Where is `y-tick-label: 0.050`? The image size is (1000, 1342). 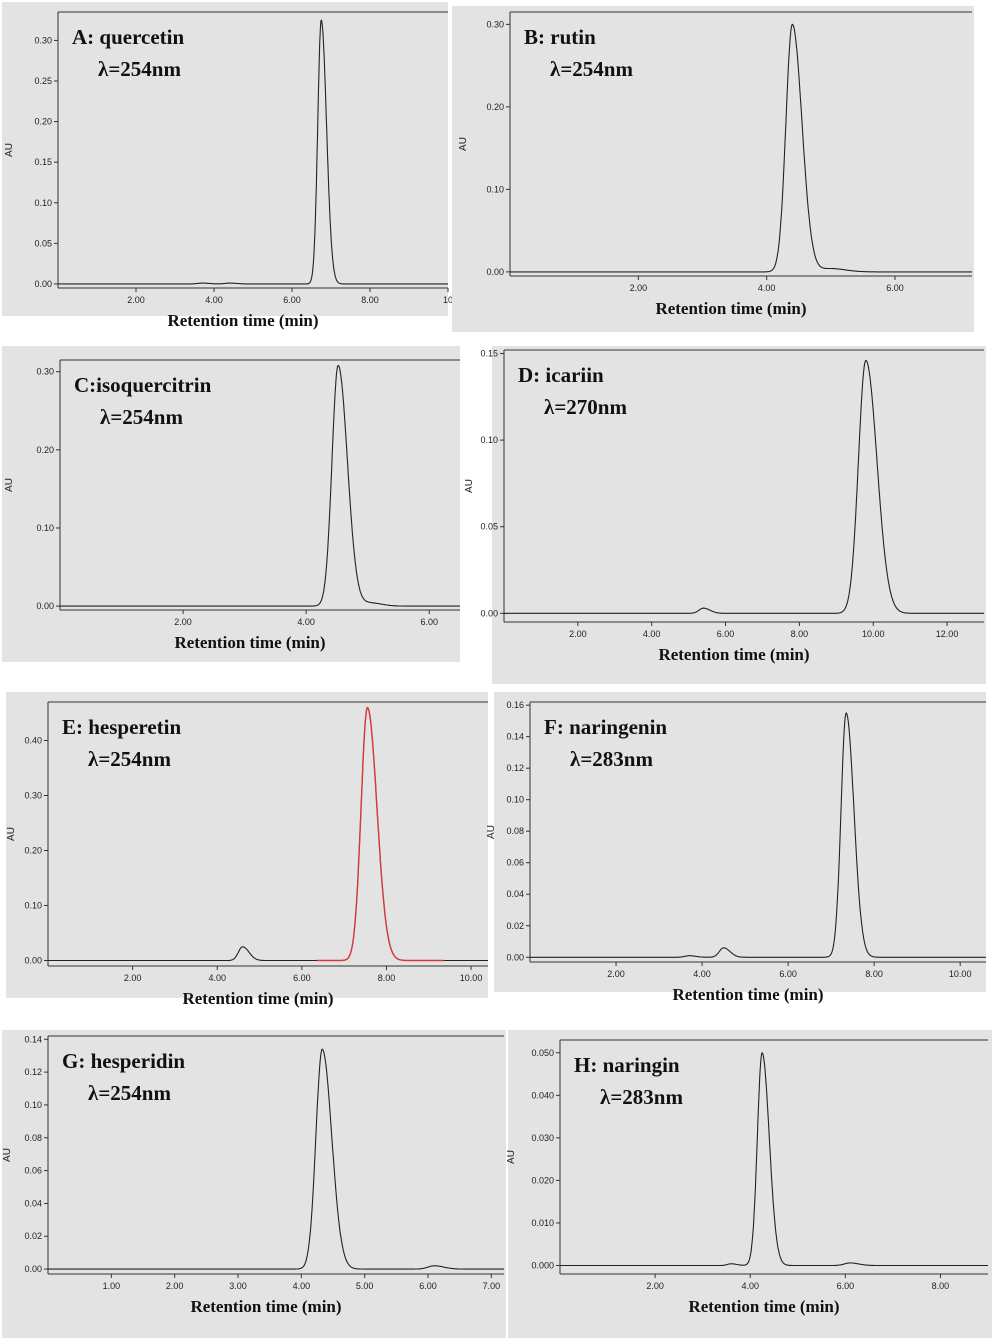 y-tick-label: 0.050 is located at coordinates (542, 1053).